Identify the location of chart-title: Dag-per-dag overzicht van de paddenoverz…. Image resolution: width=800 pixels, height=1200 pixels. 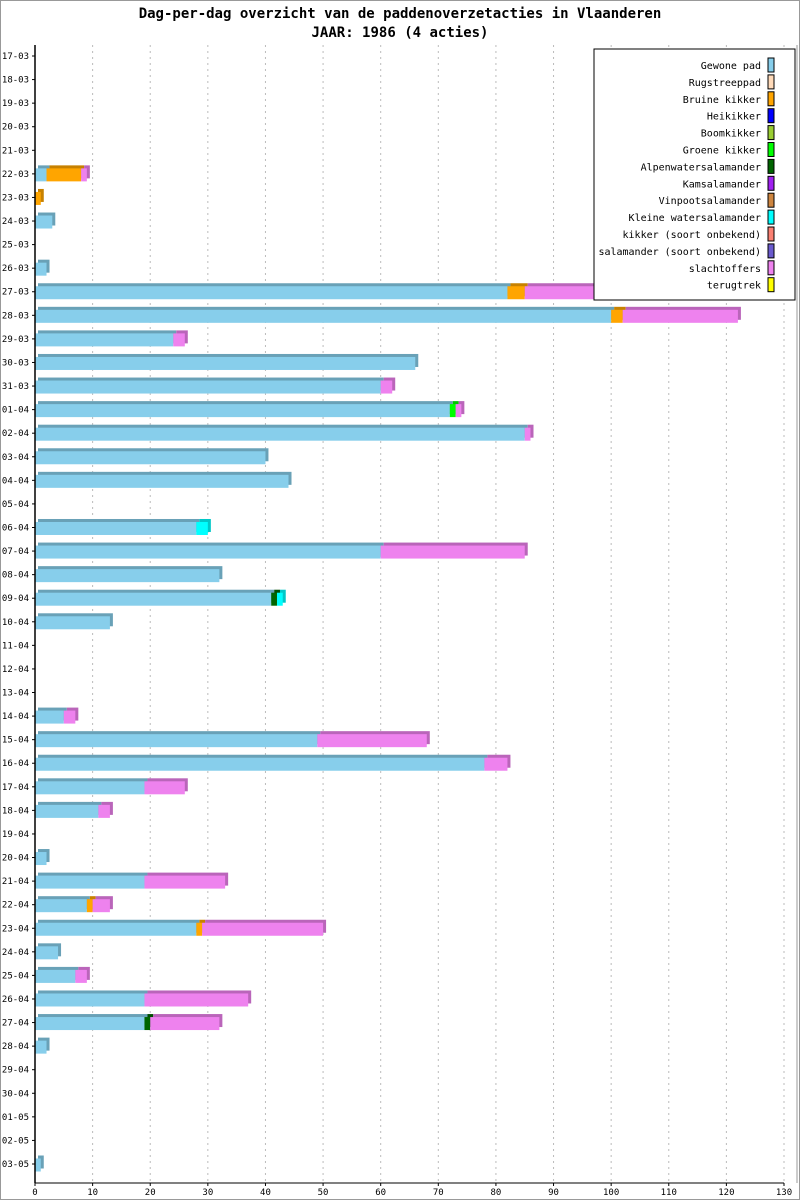
(400, 14).